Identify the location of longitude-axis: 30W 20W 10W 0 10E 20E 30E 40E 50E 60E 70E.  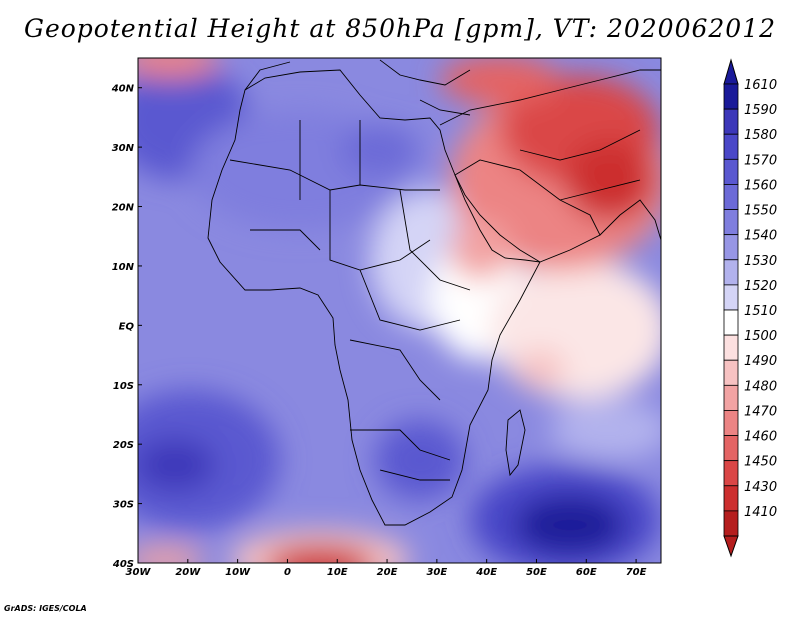
(386, 568).